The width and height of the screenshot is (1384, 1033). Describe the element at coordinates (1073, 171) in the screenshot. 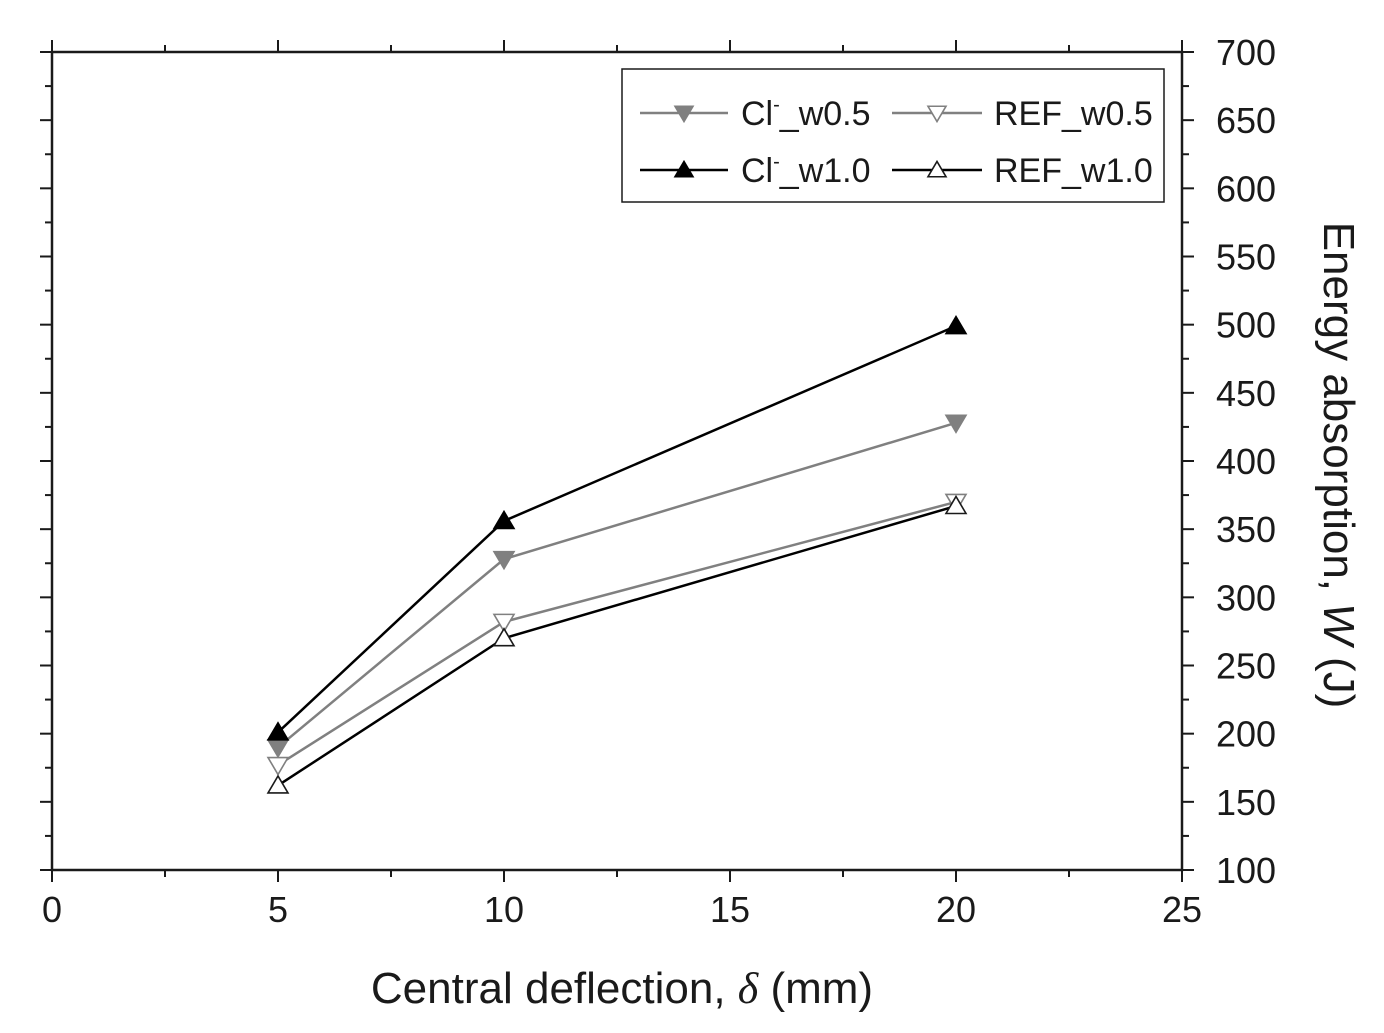

I see `legend-label-ref-w10: REF_w1.0` at that location.